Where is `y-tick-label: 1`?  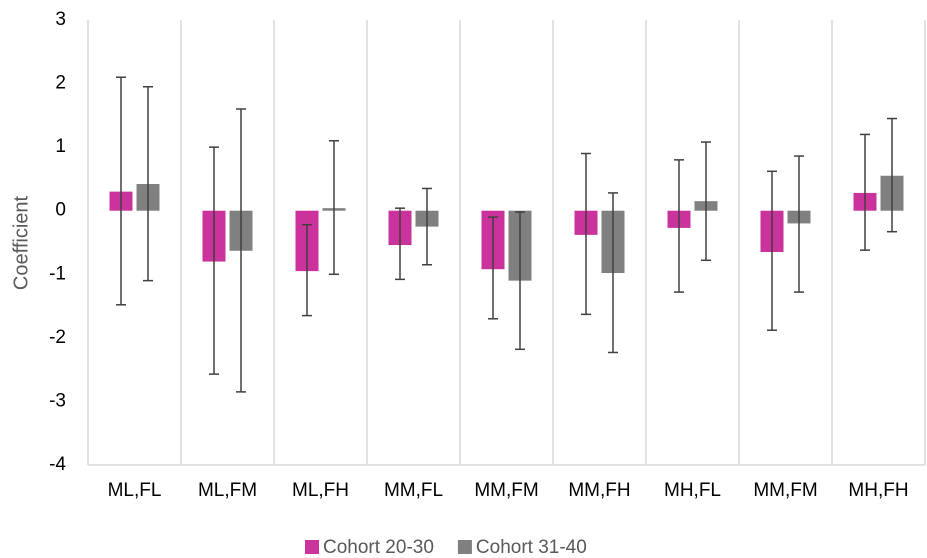
y-tick-label: 1 is located at coordinates (60, 146).